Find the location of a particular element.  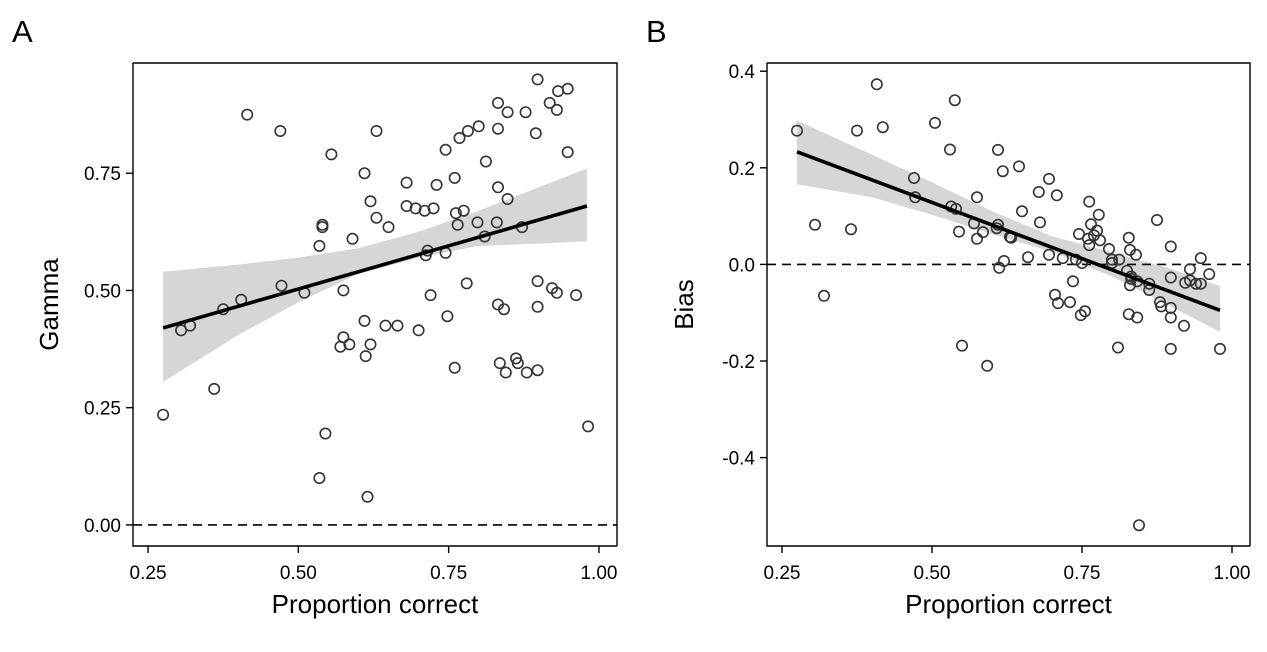

y-tick-label: -0.2 is located at coordinates (738, 362).